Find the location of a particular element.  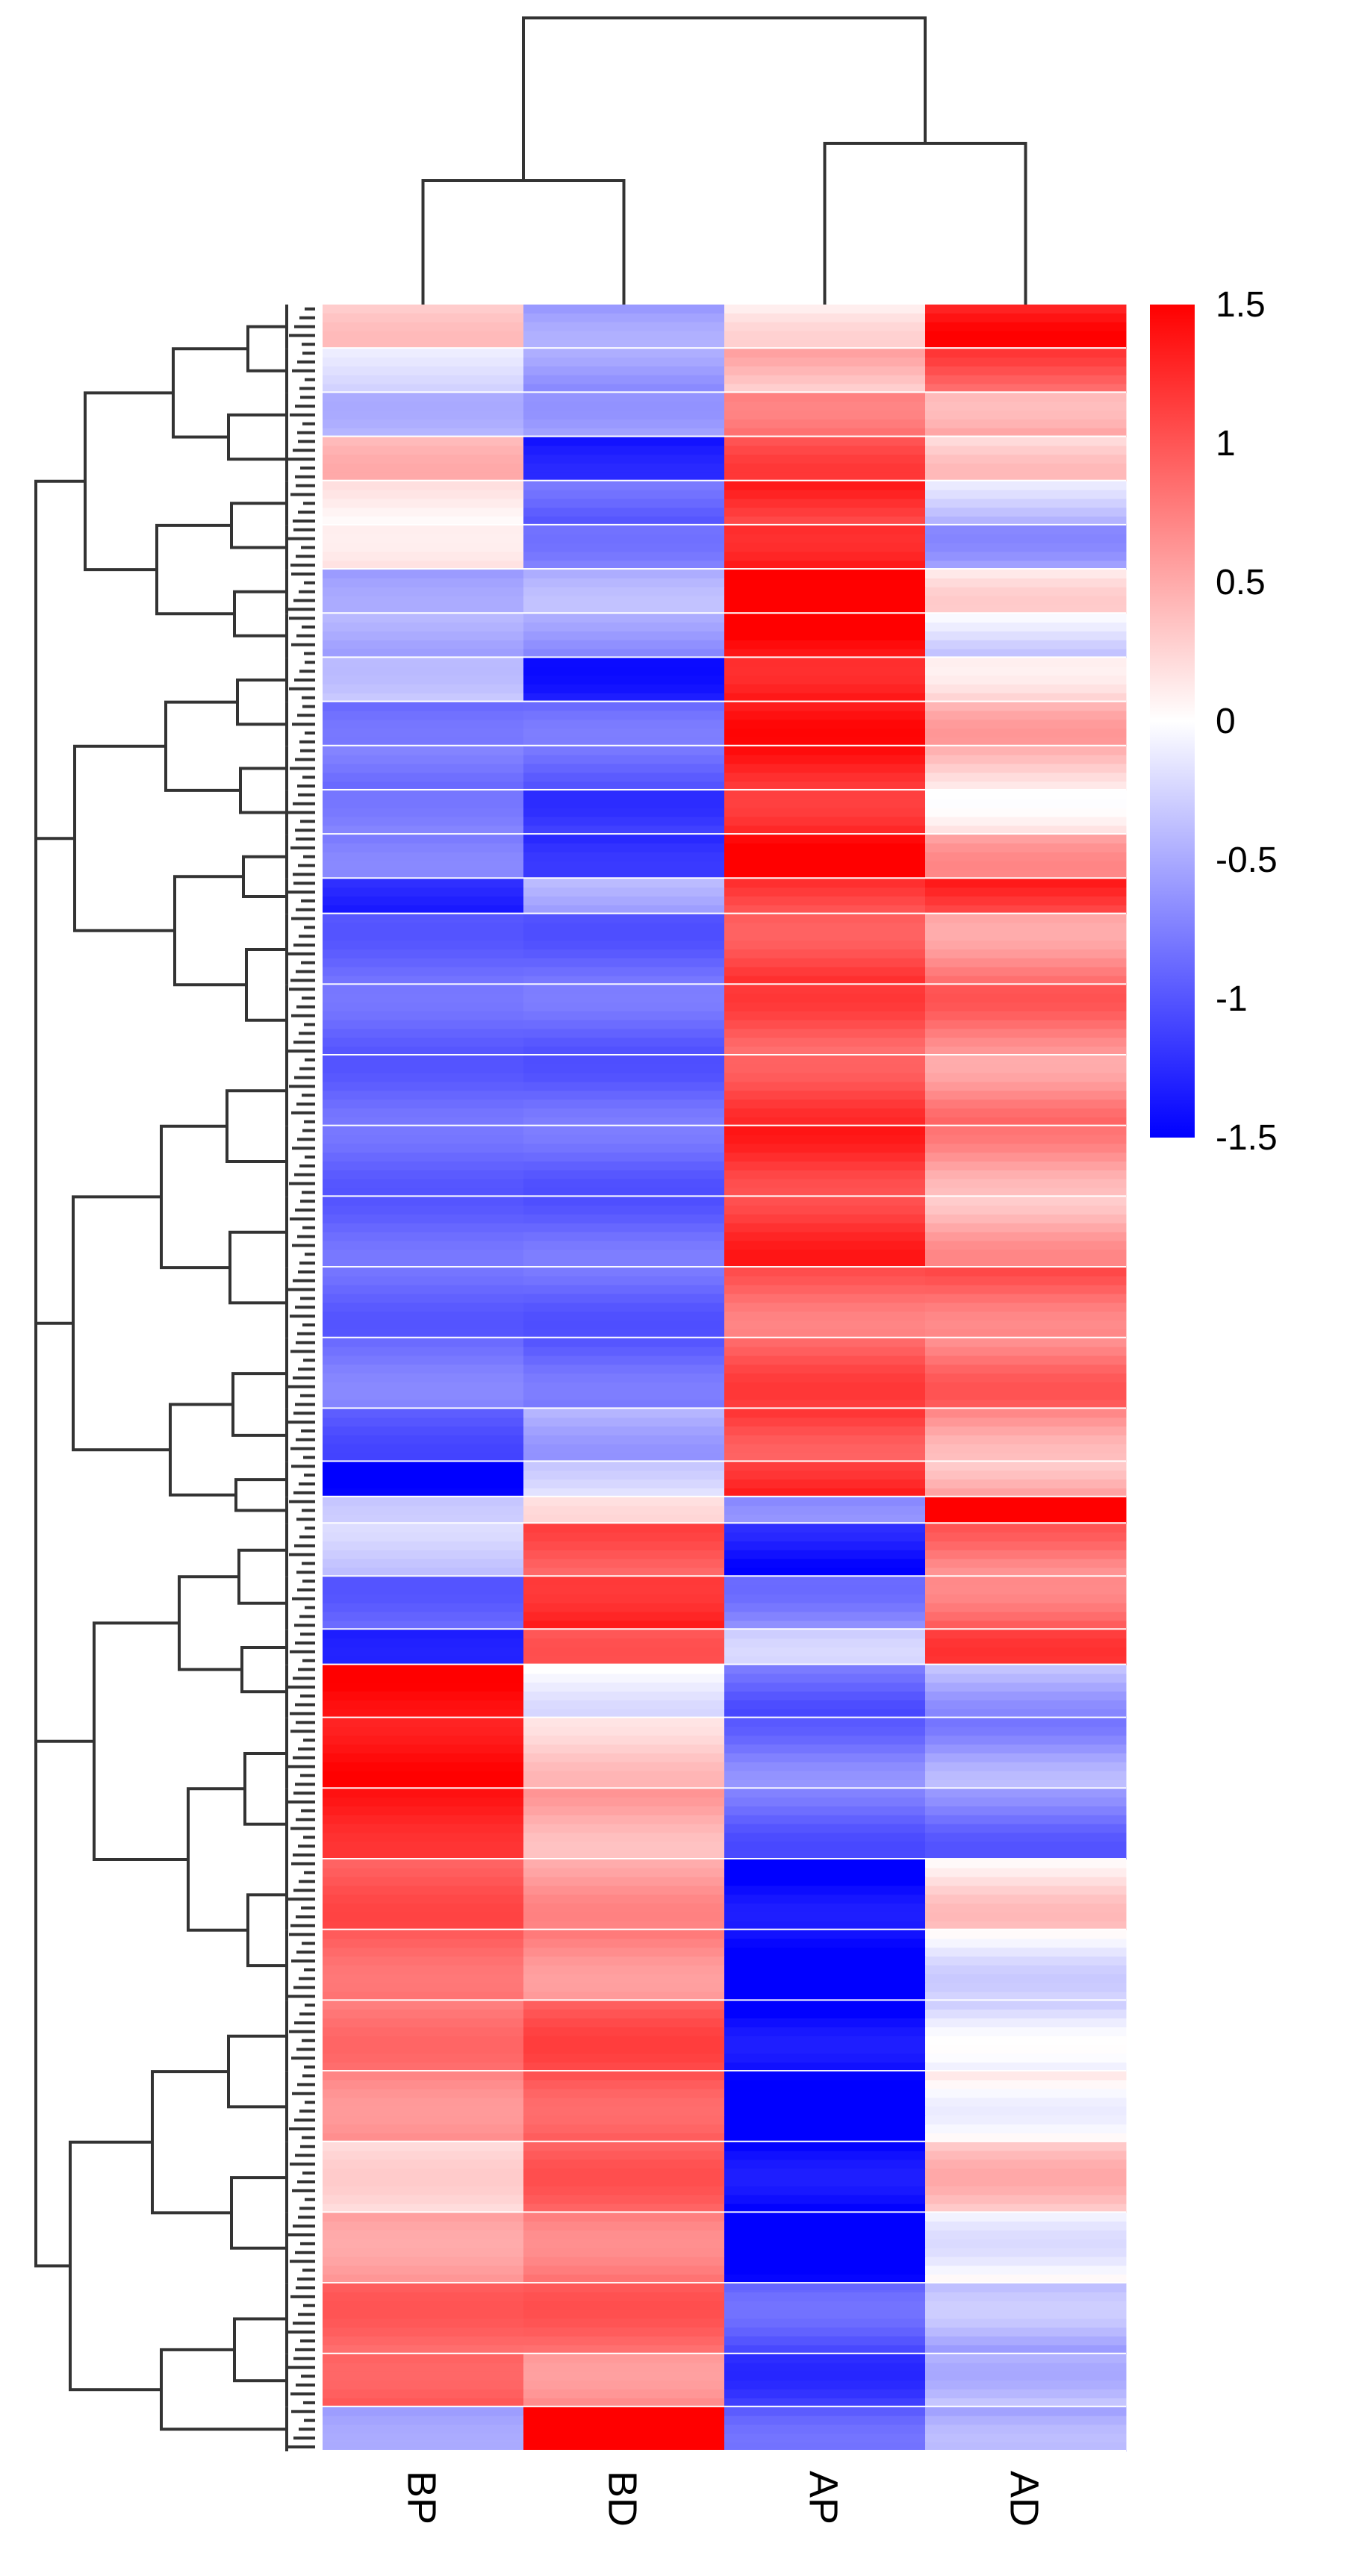

color-scale-tick-label: 0 is located at coordinates (1226, 721).